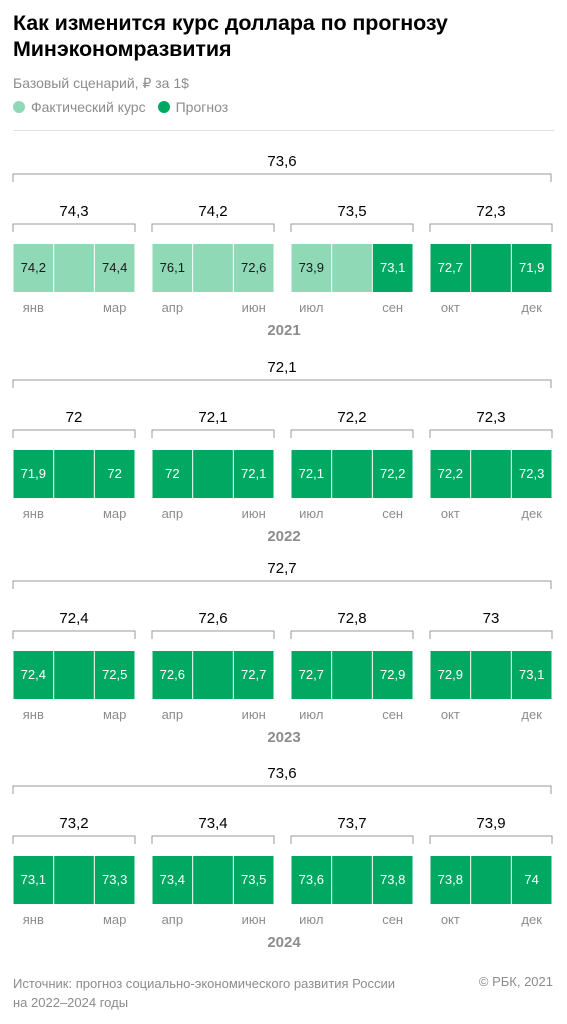 The width and height of the screenshot is (567, 1024). Describe the element at coordinates (173, 714) in the screenshot. I see `month-label-first-y2023-q2: апр` at that location.